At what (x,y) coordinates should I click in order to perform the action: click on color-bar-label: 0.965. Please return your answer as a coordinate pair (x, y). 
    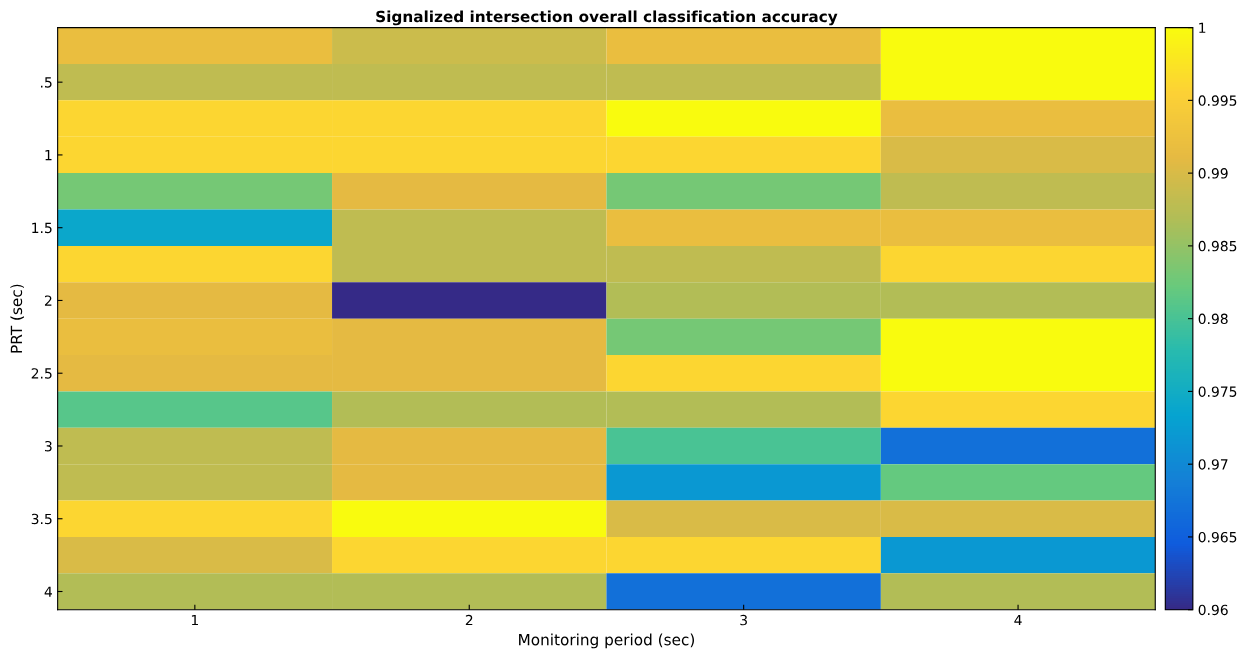
    Looking at the image, I should click on (1217, 537).